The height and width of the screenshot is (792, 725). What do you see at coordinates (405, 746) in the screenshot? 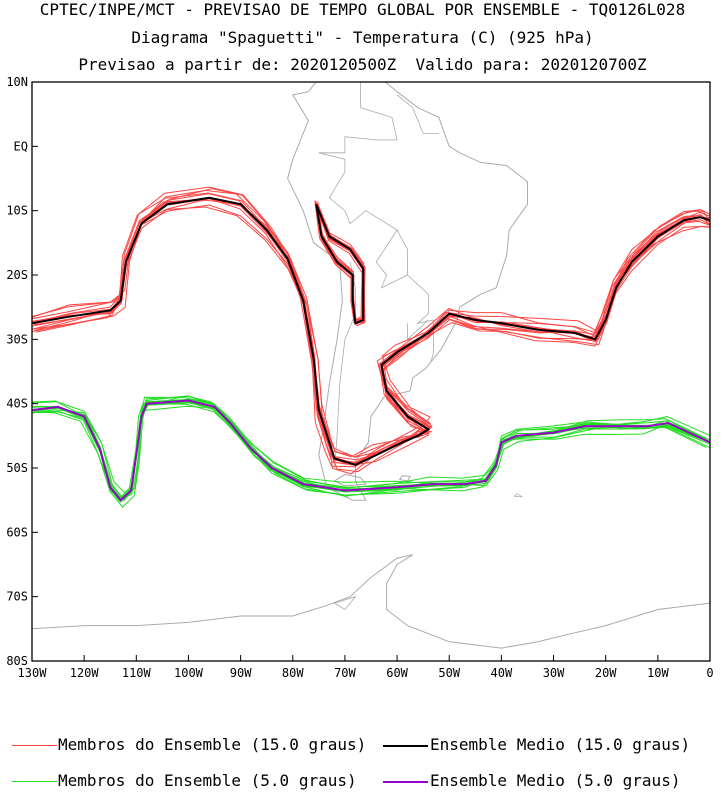
I see `legend-swatch-mean15` at bounding box center [405, 746].